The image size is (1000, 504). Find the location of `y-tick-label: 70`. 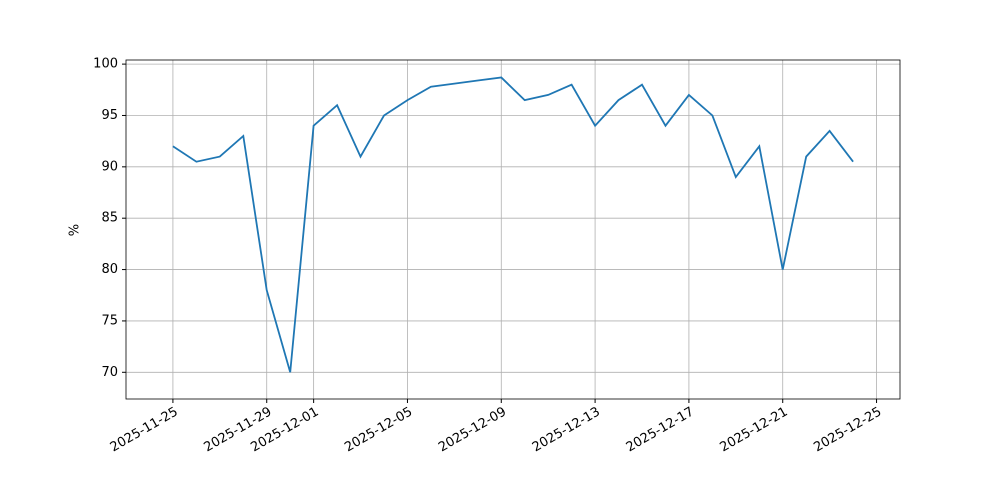

y-tick-label: 70 is located at coordinates (109, 372).